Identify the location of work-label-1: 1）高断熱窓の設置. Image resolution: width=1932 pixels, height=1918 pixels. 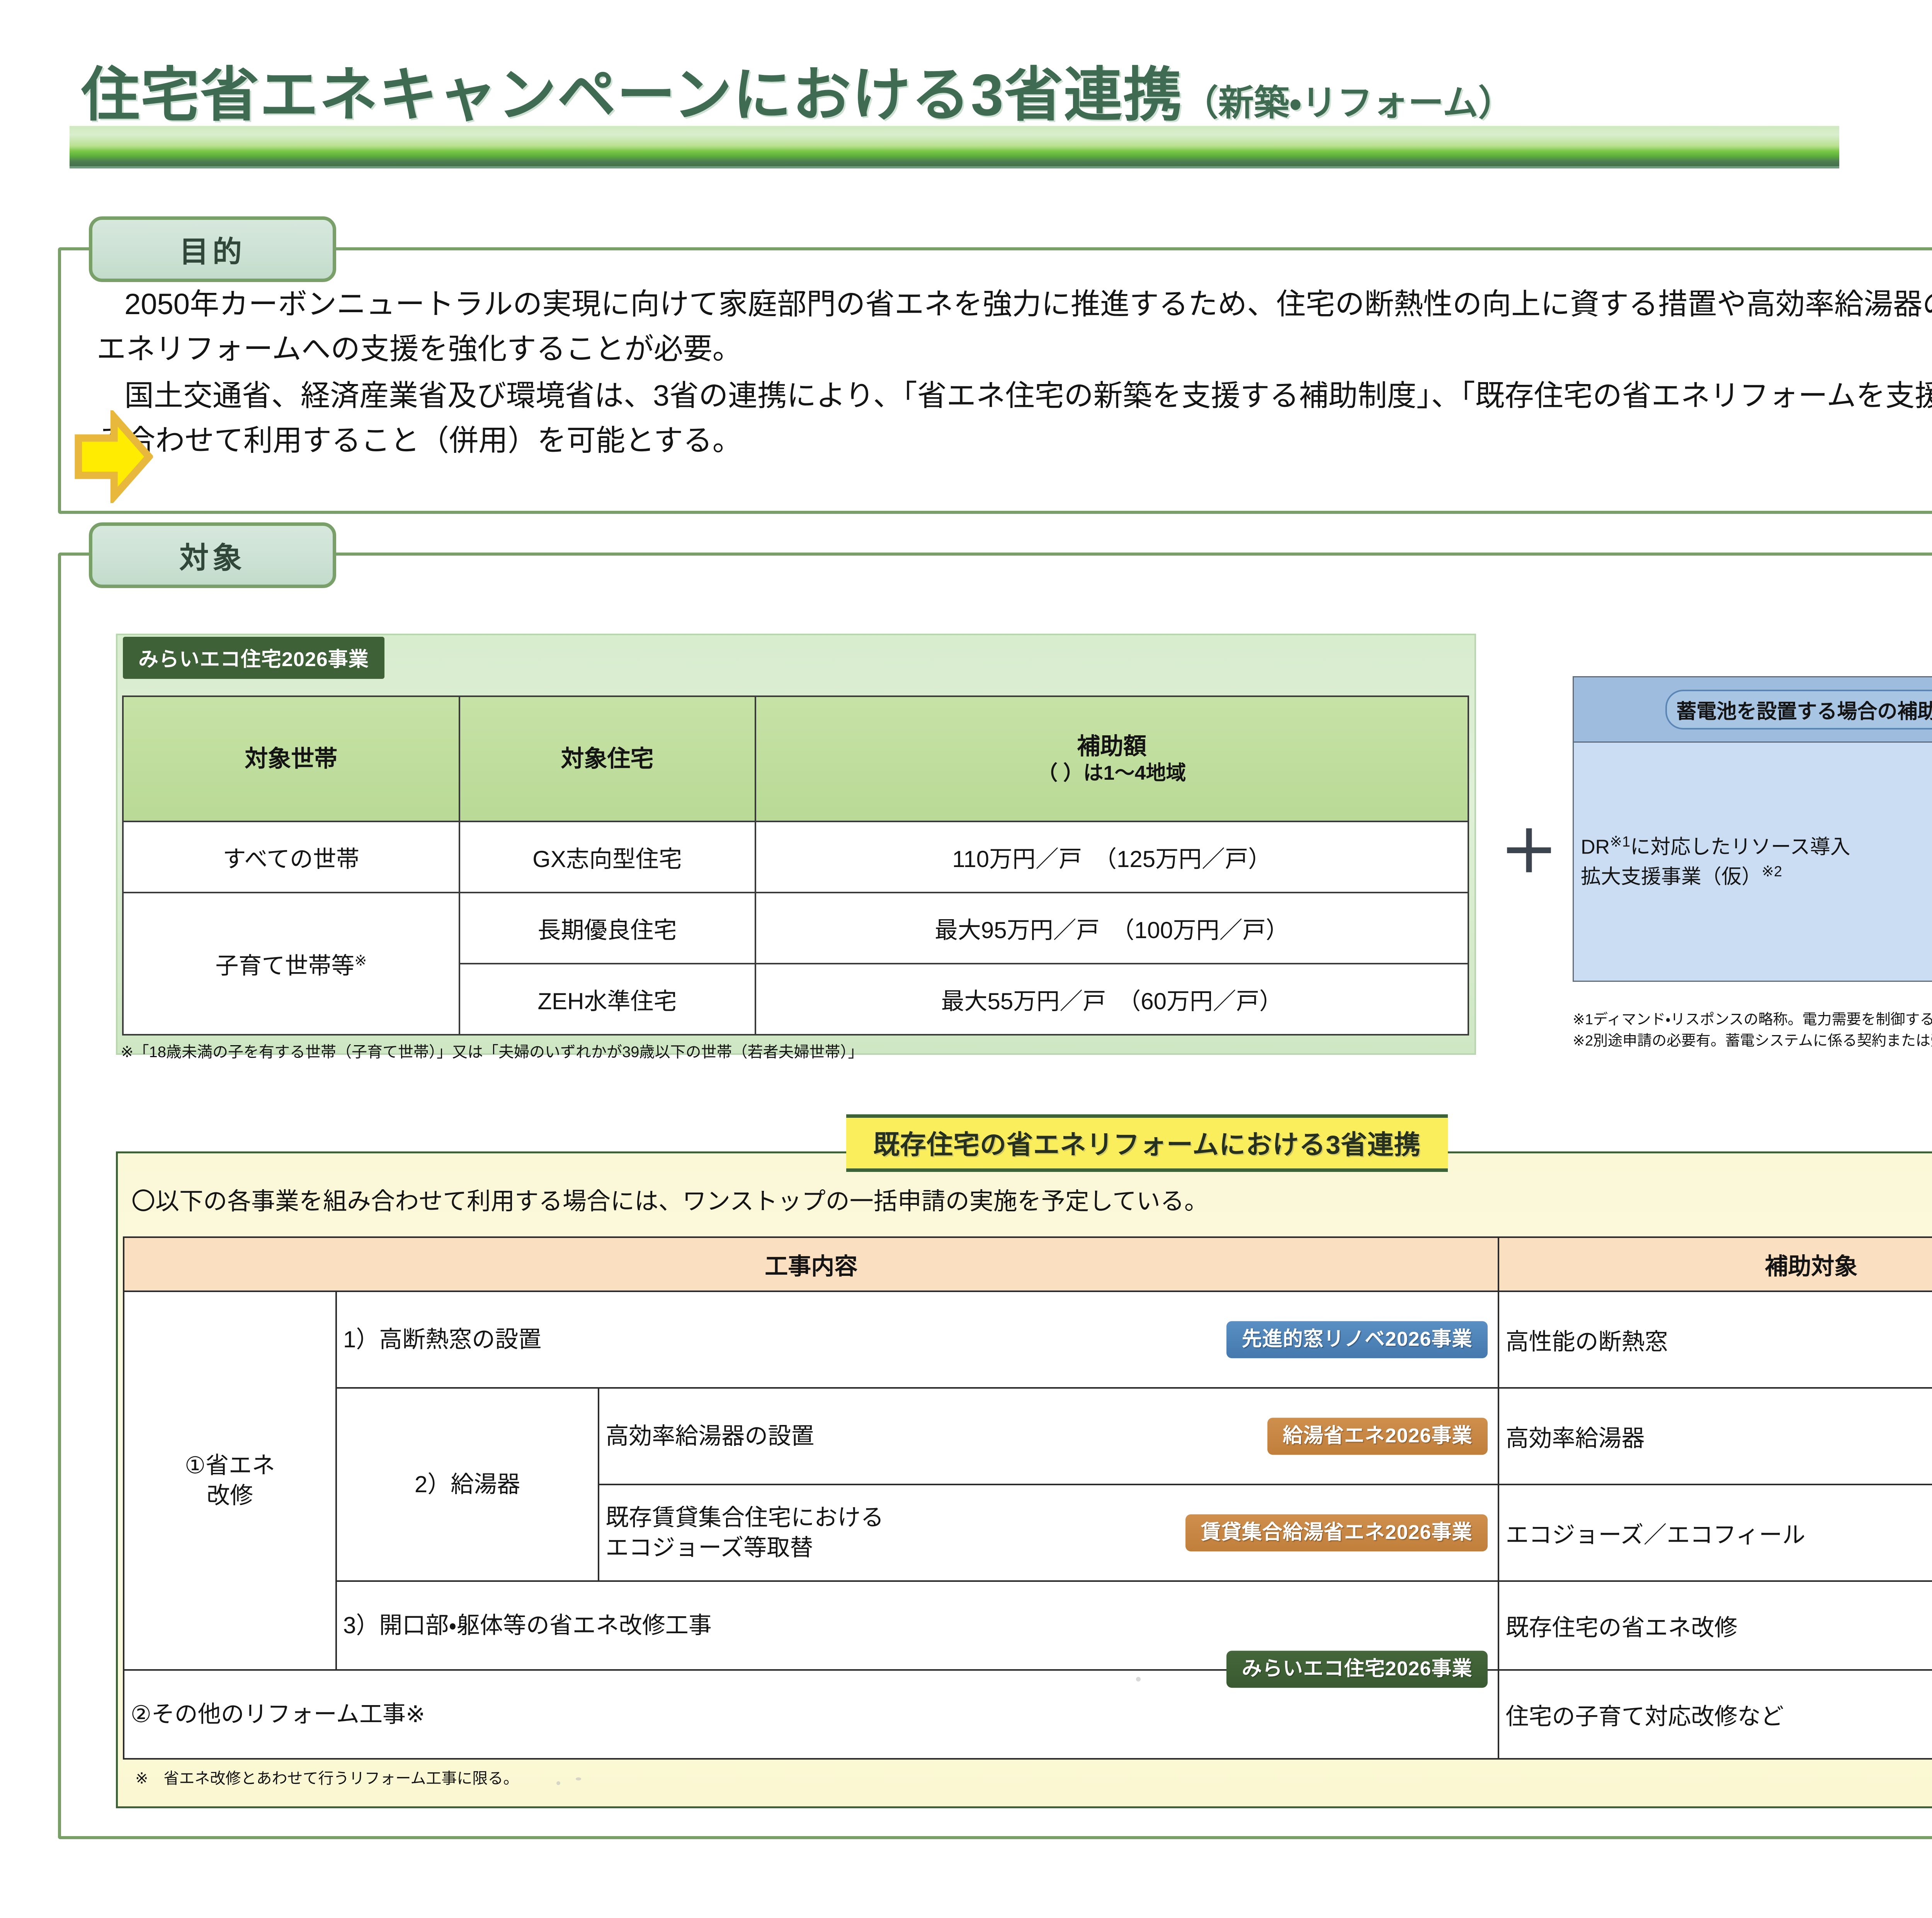
(443, 1339).